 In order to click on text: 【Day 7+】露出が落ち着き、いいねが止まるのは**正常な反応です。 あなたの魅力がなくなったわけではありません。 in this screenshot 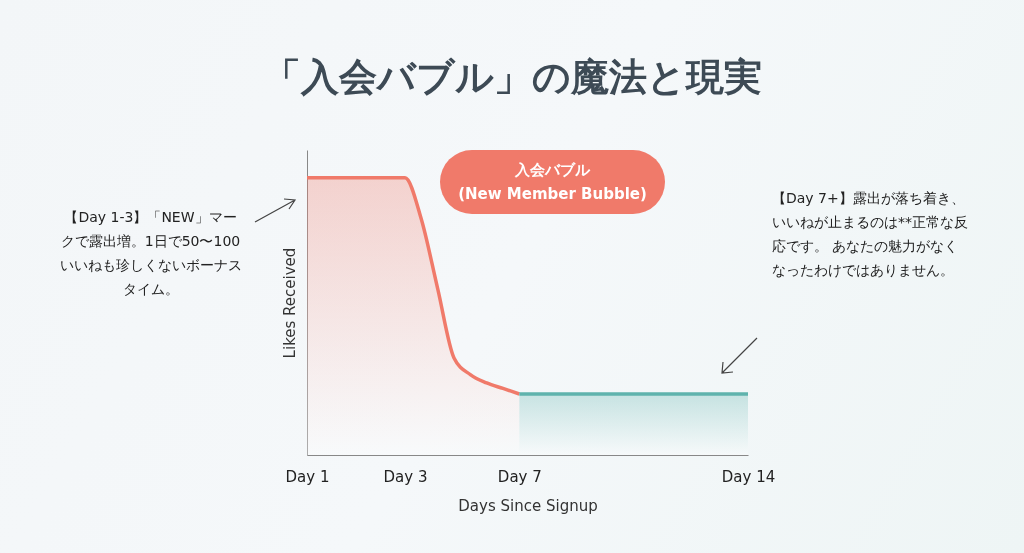, I will do `click(870, 234)`.